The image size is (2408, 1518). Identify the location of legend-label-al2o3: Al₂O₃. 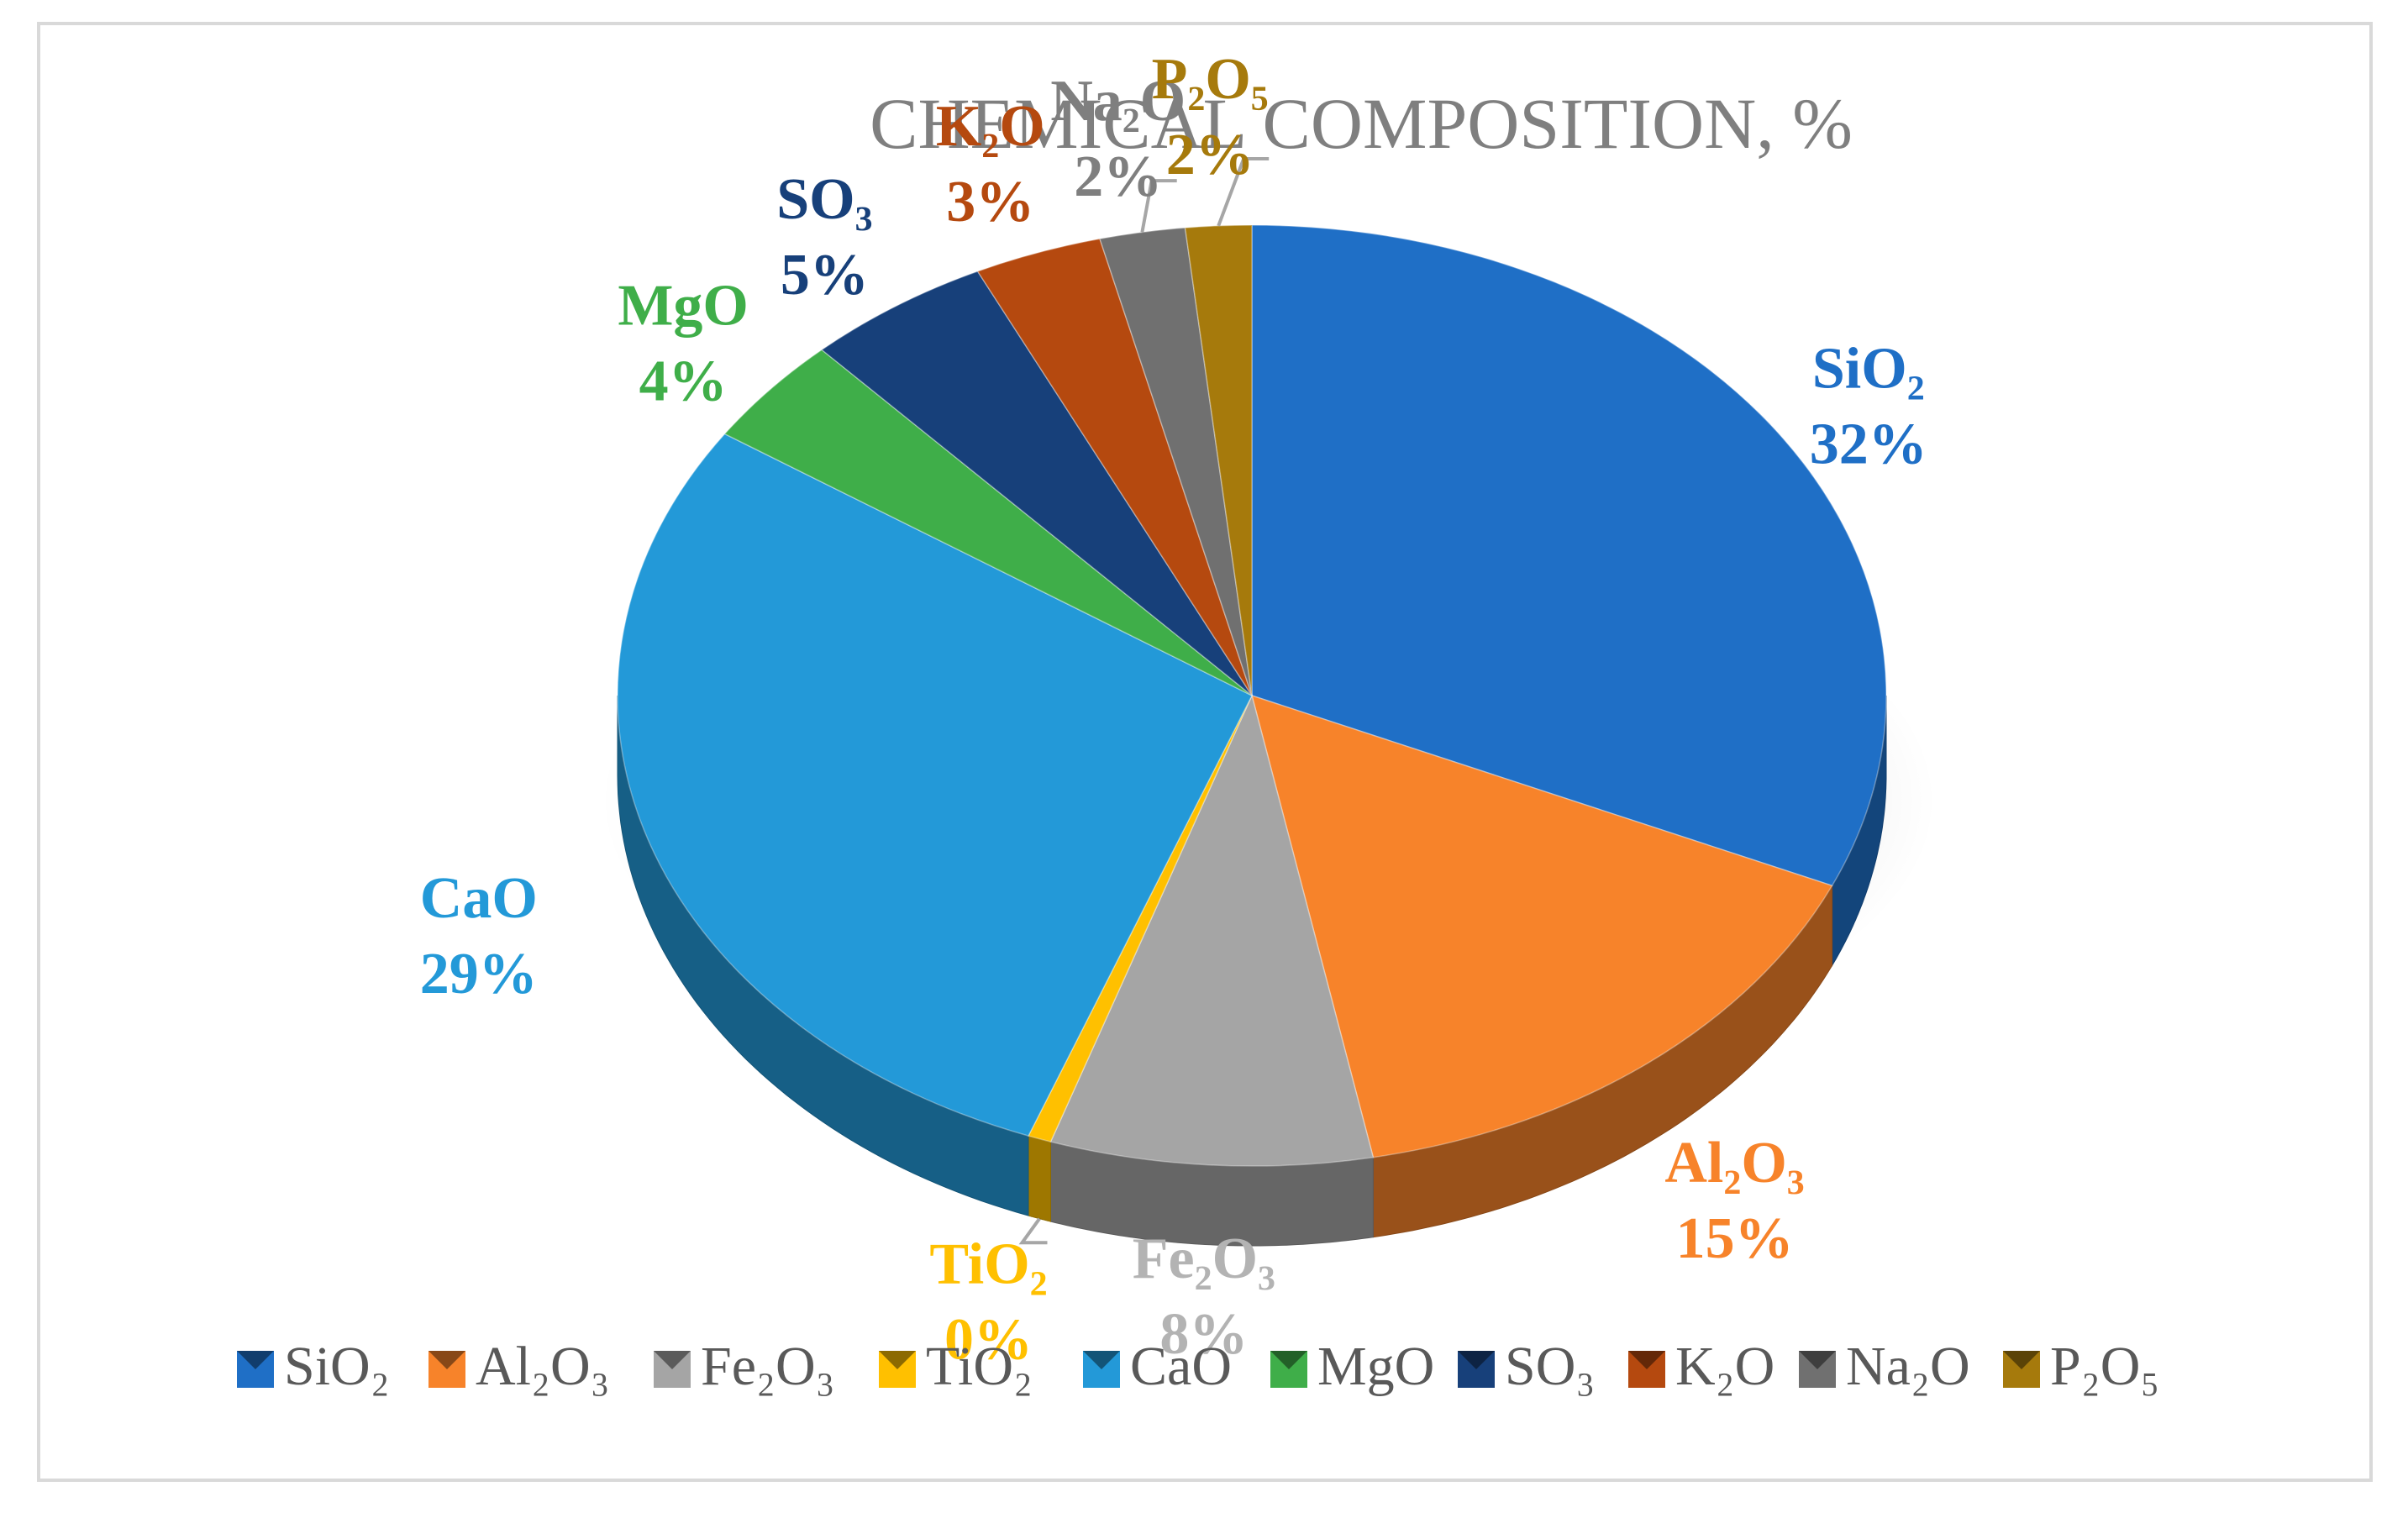
(543, 1366).